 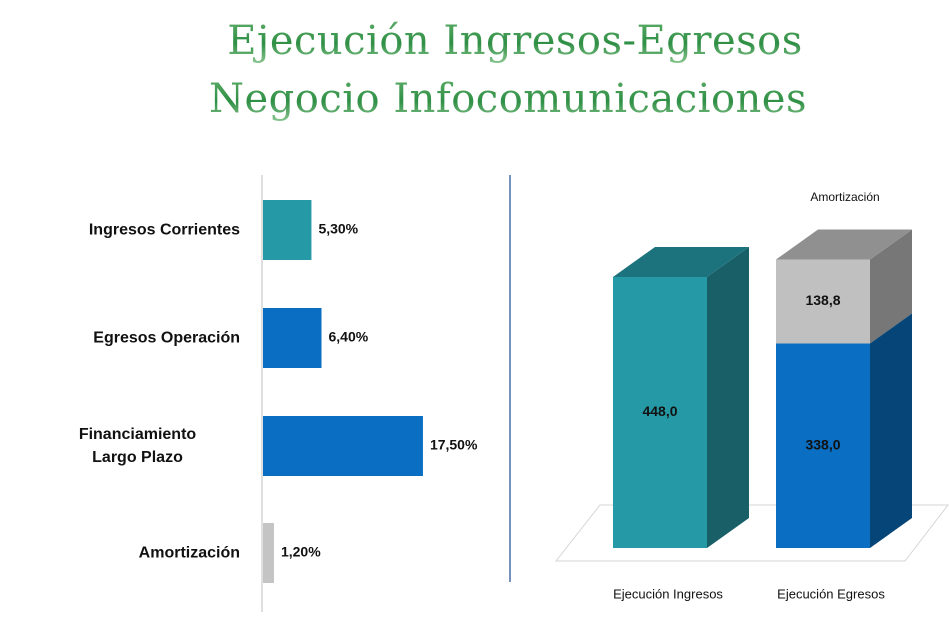 What do you see at coordinates (166, 338) in the screenshot?
I see `category-text: Egresos Operación` at bounding box center [166, 338].